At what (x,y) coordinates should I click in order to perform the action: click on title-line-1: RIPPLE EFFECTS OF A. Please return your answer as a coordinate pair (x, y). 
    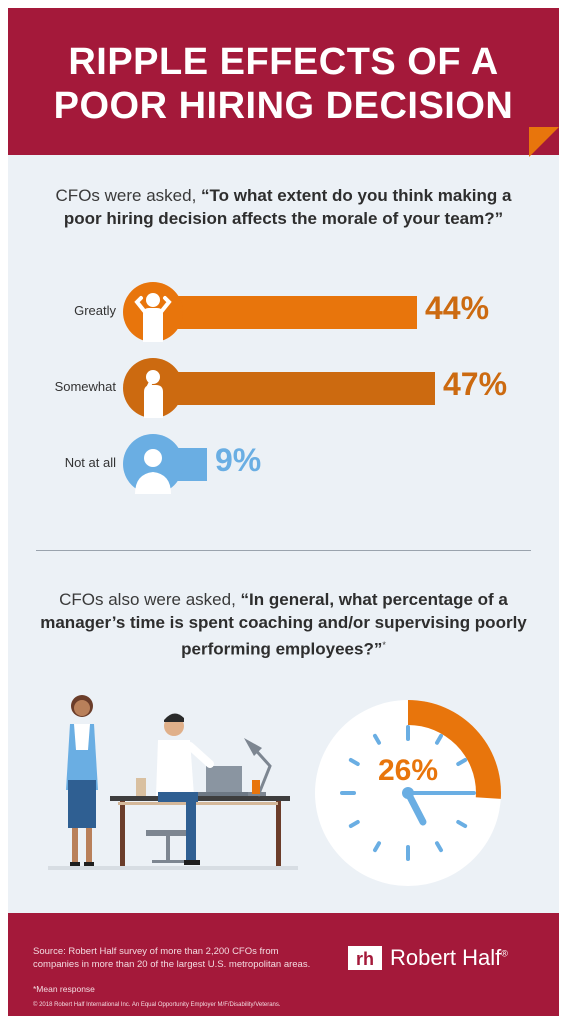
    Looking at the image, I should click on (283, 62).